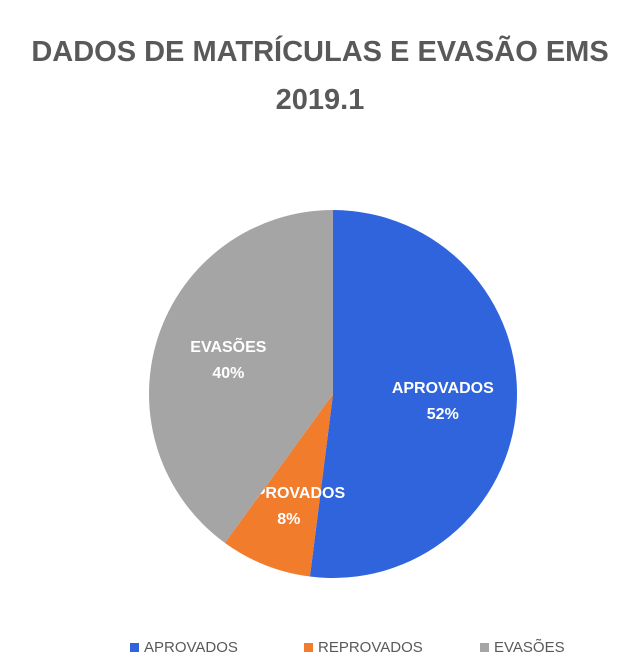  I want to click on data-label-value: 52%, so click(443, 414).